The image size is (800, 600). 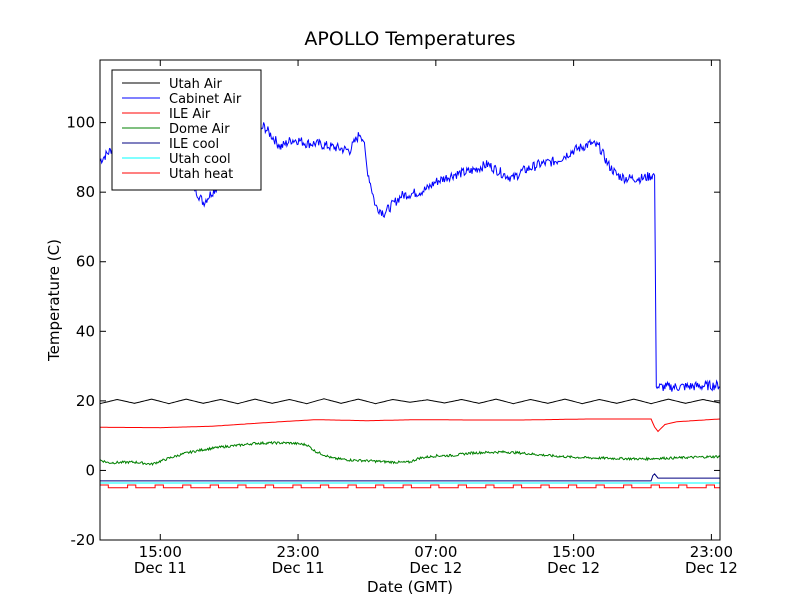 What do you see at coordinates (54, 300) in the screenshot?
I see `y-axis-label: Temperature (C)` at bounding box center [54, 300].